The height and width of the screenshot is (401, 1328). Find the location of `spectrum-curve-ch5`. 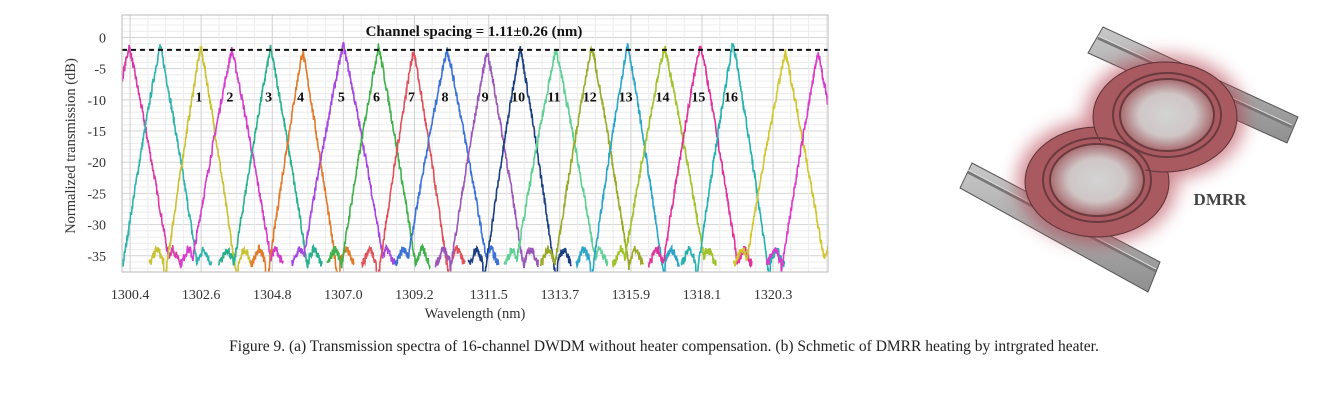

spectrum-curve-ch5 is located at coordinates (343, 154).